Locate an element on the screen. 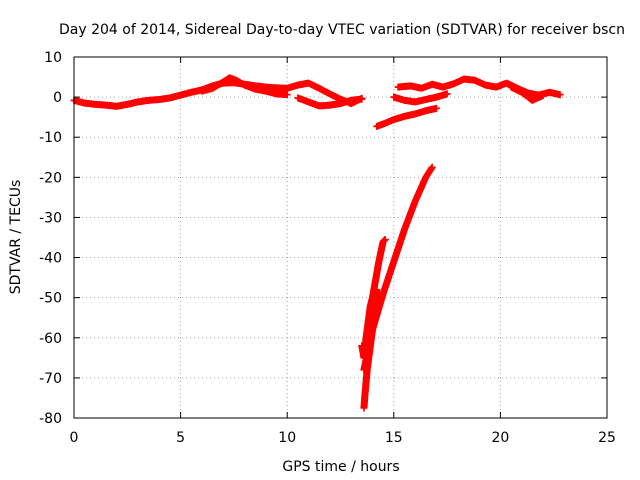 This screenshot has height=480, width=640. y-tick-label: 10 is located at coordinates (53, 58).